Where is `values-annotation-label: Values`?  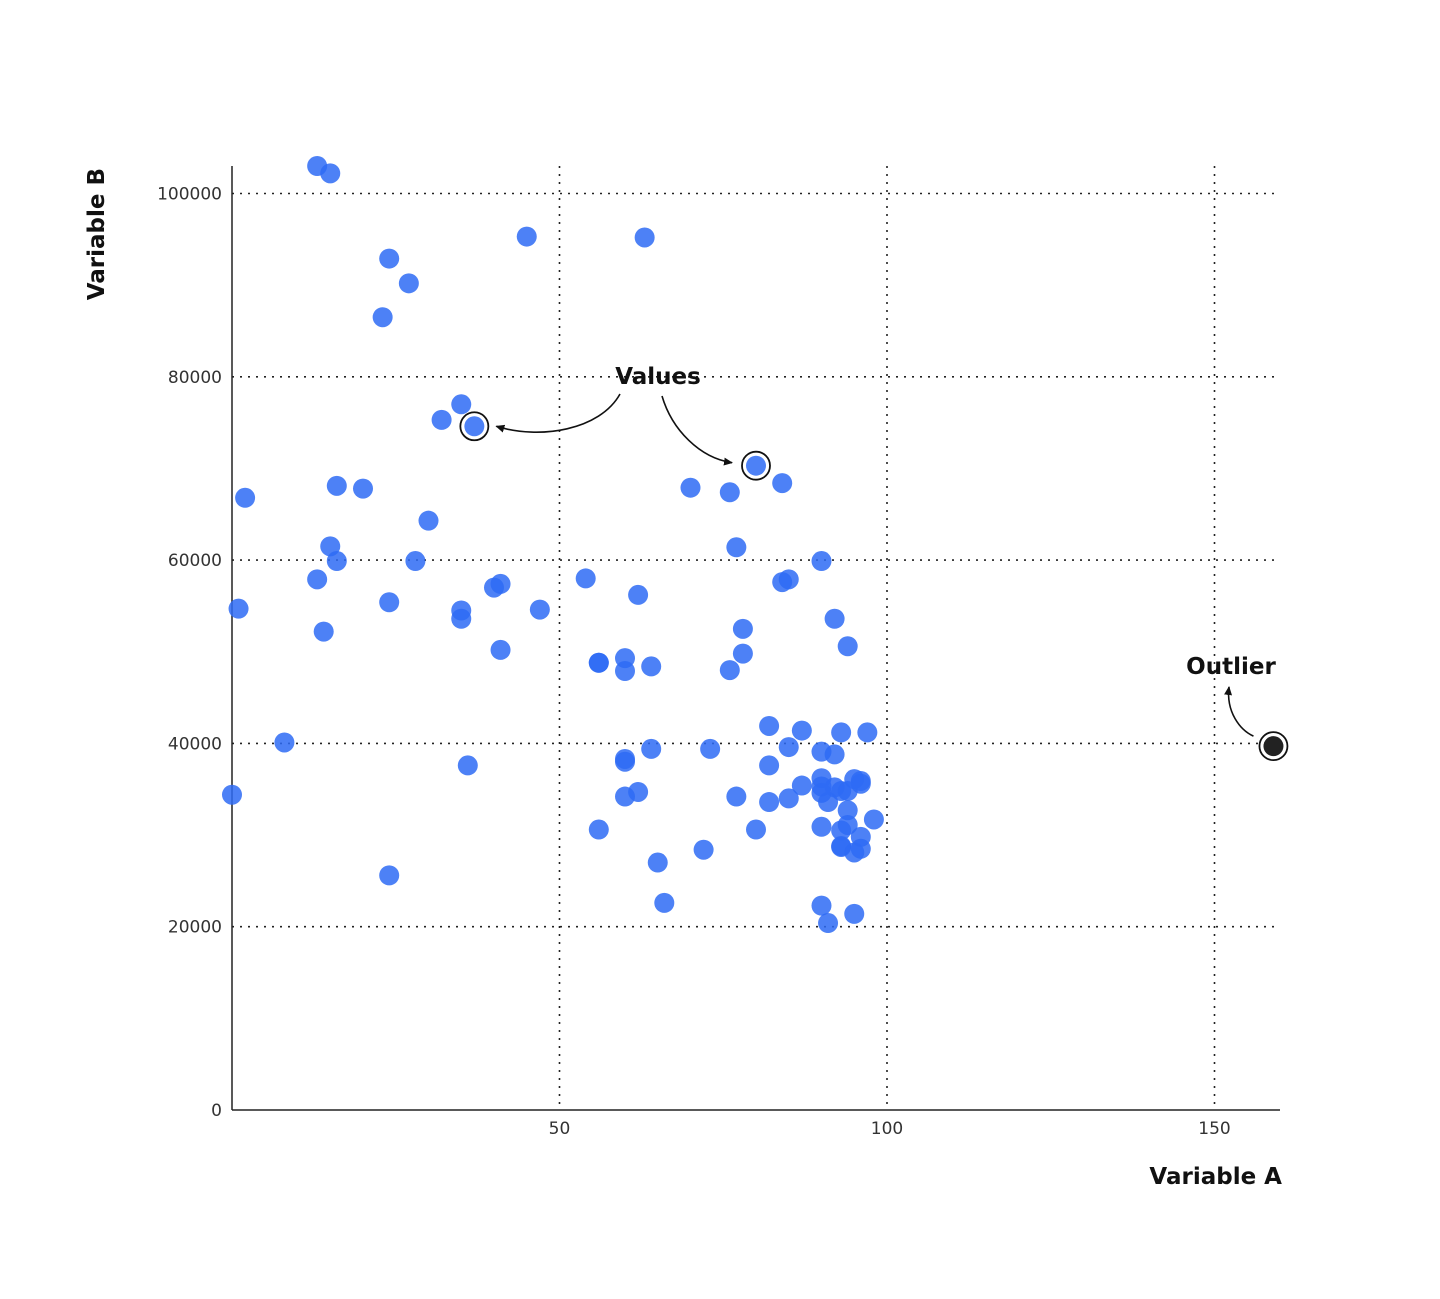
values-annotation-label: Values is located at coordinates (658, 377).